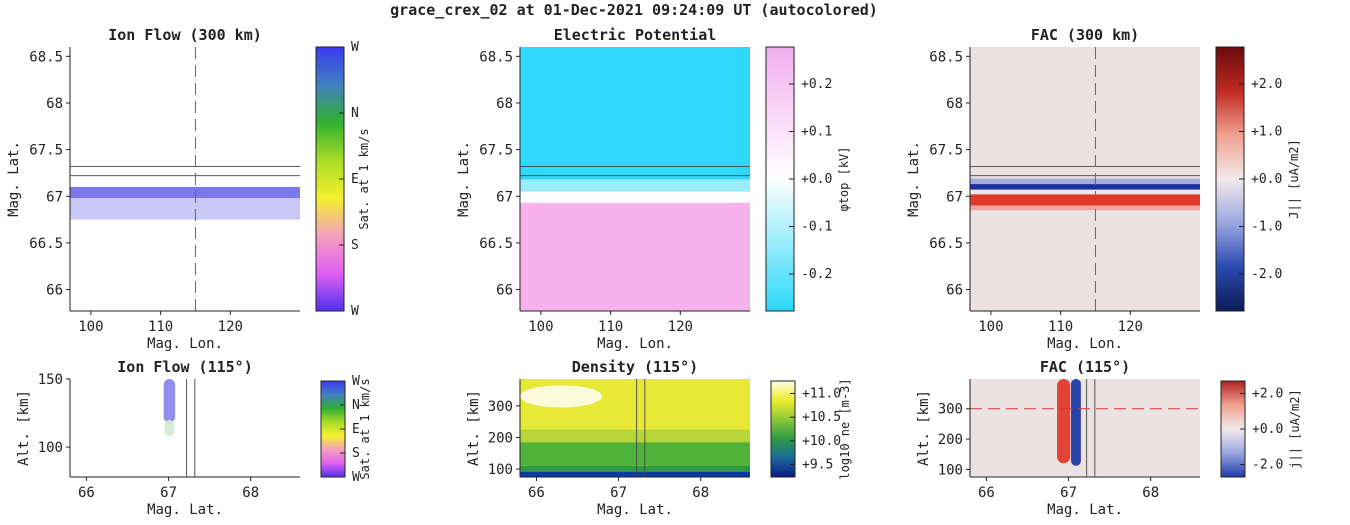 The width and height of the screenshot is (1350, 525). I want to click on panel-title: FAC (115°), so click(1085, 367).